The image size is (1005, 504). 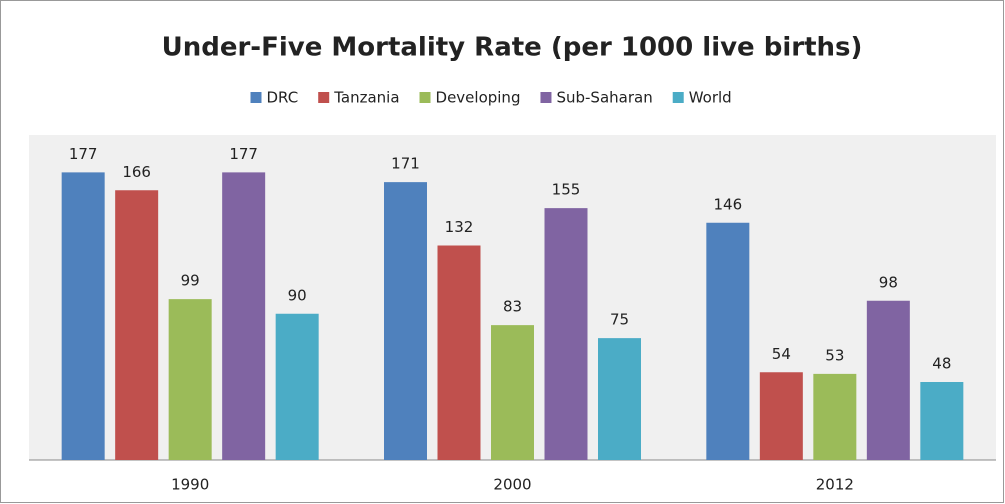 I want to click on value-label: 75, so click(x=619, y=320).